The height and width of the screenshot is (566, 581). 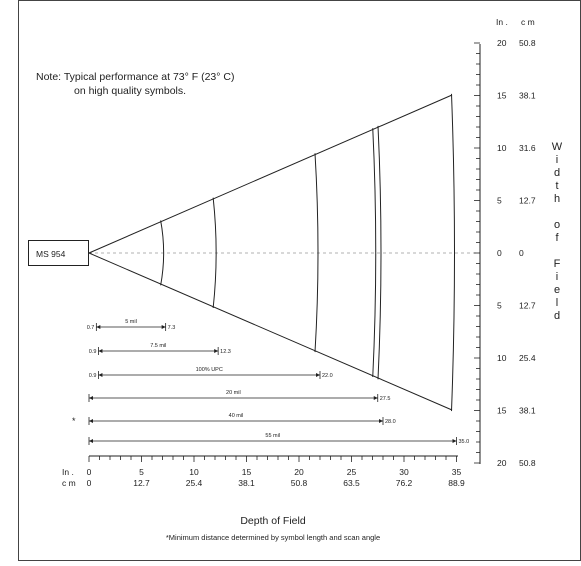 I want to click on range-row: 40 mil 28.0, so click(x=242, y=419).